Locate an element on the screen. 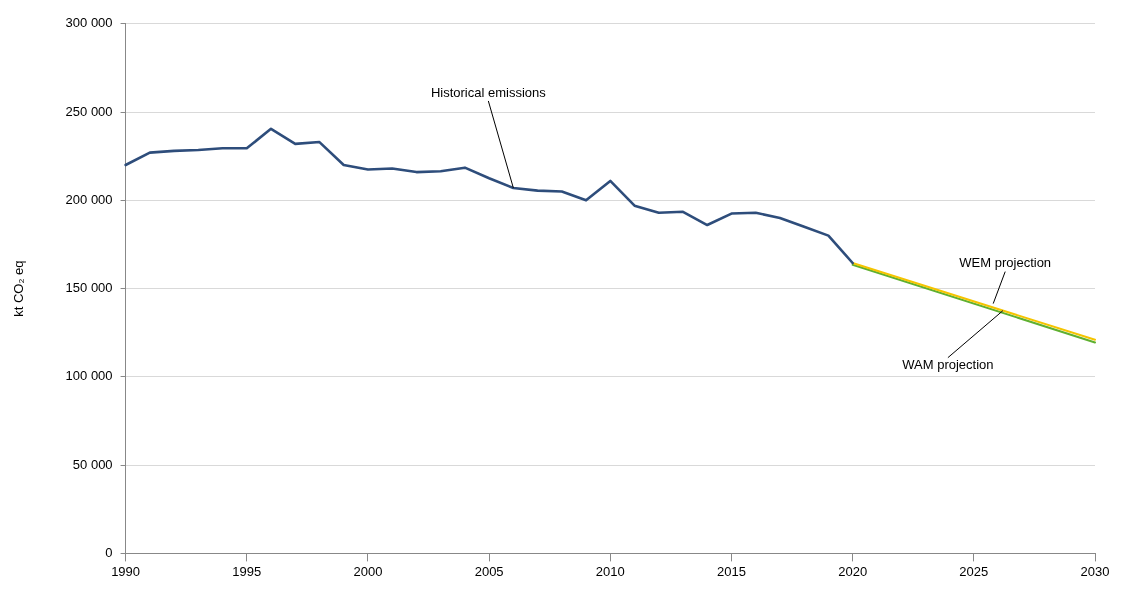  annotation: WAM projection is located at coordinates (948, 365).